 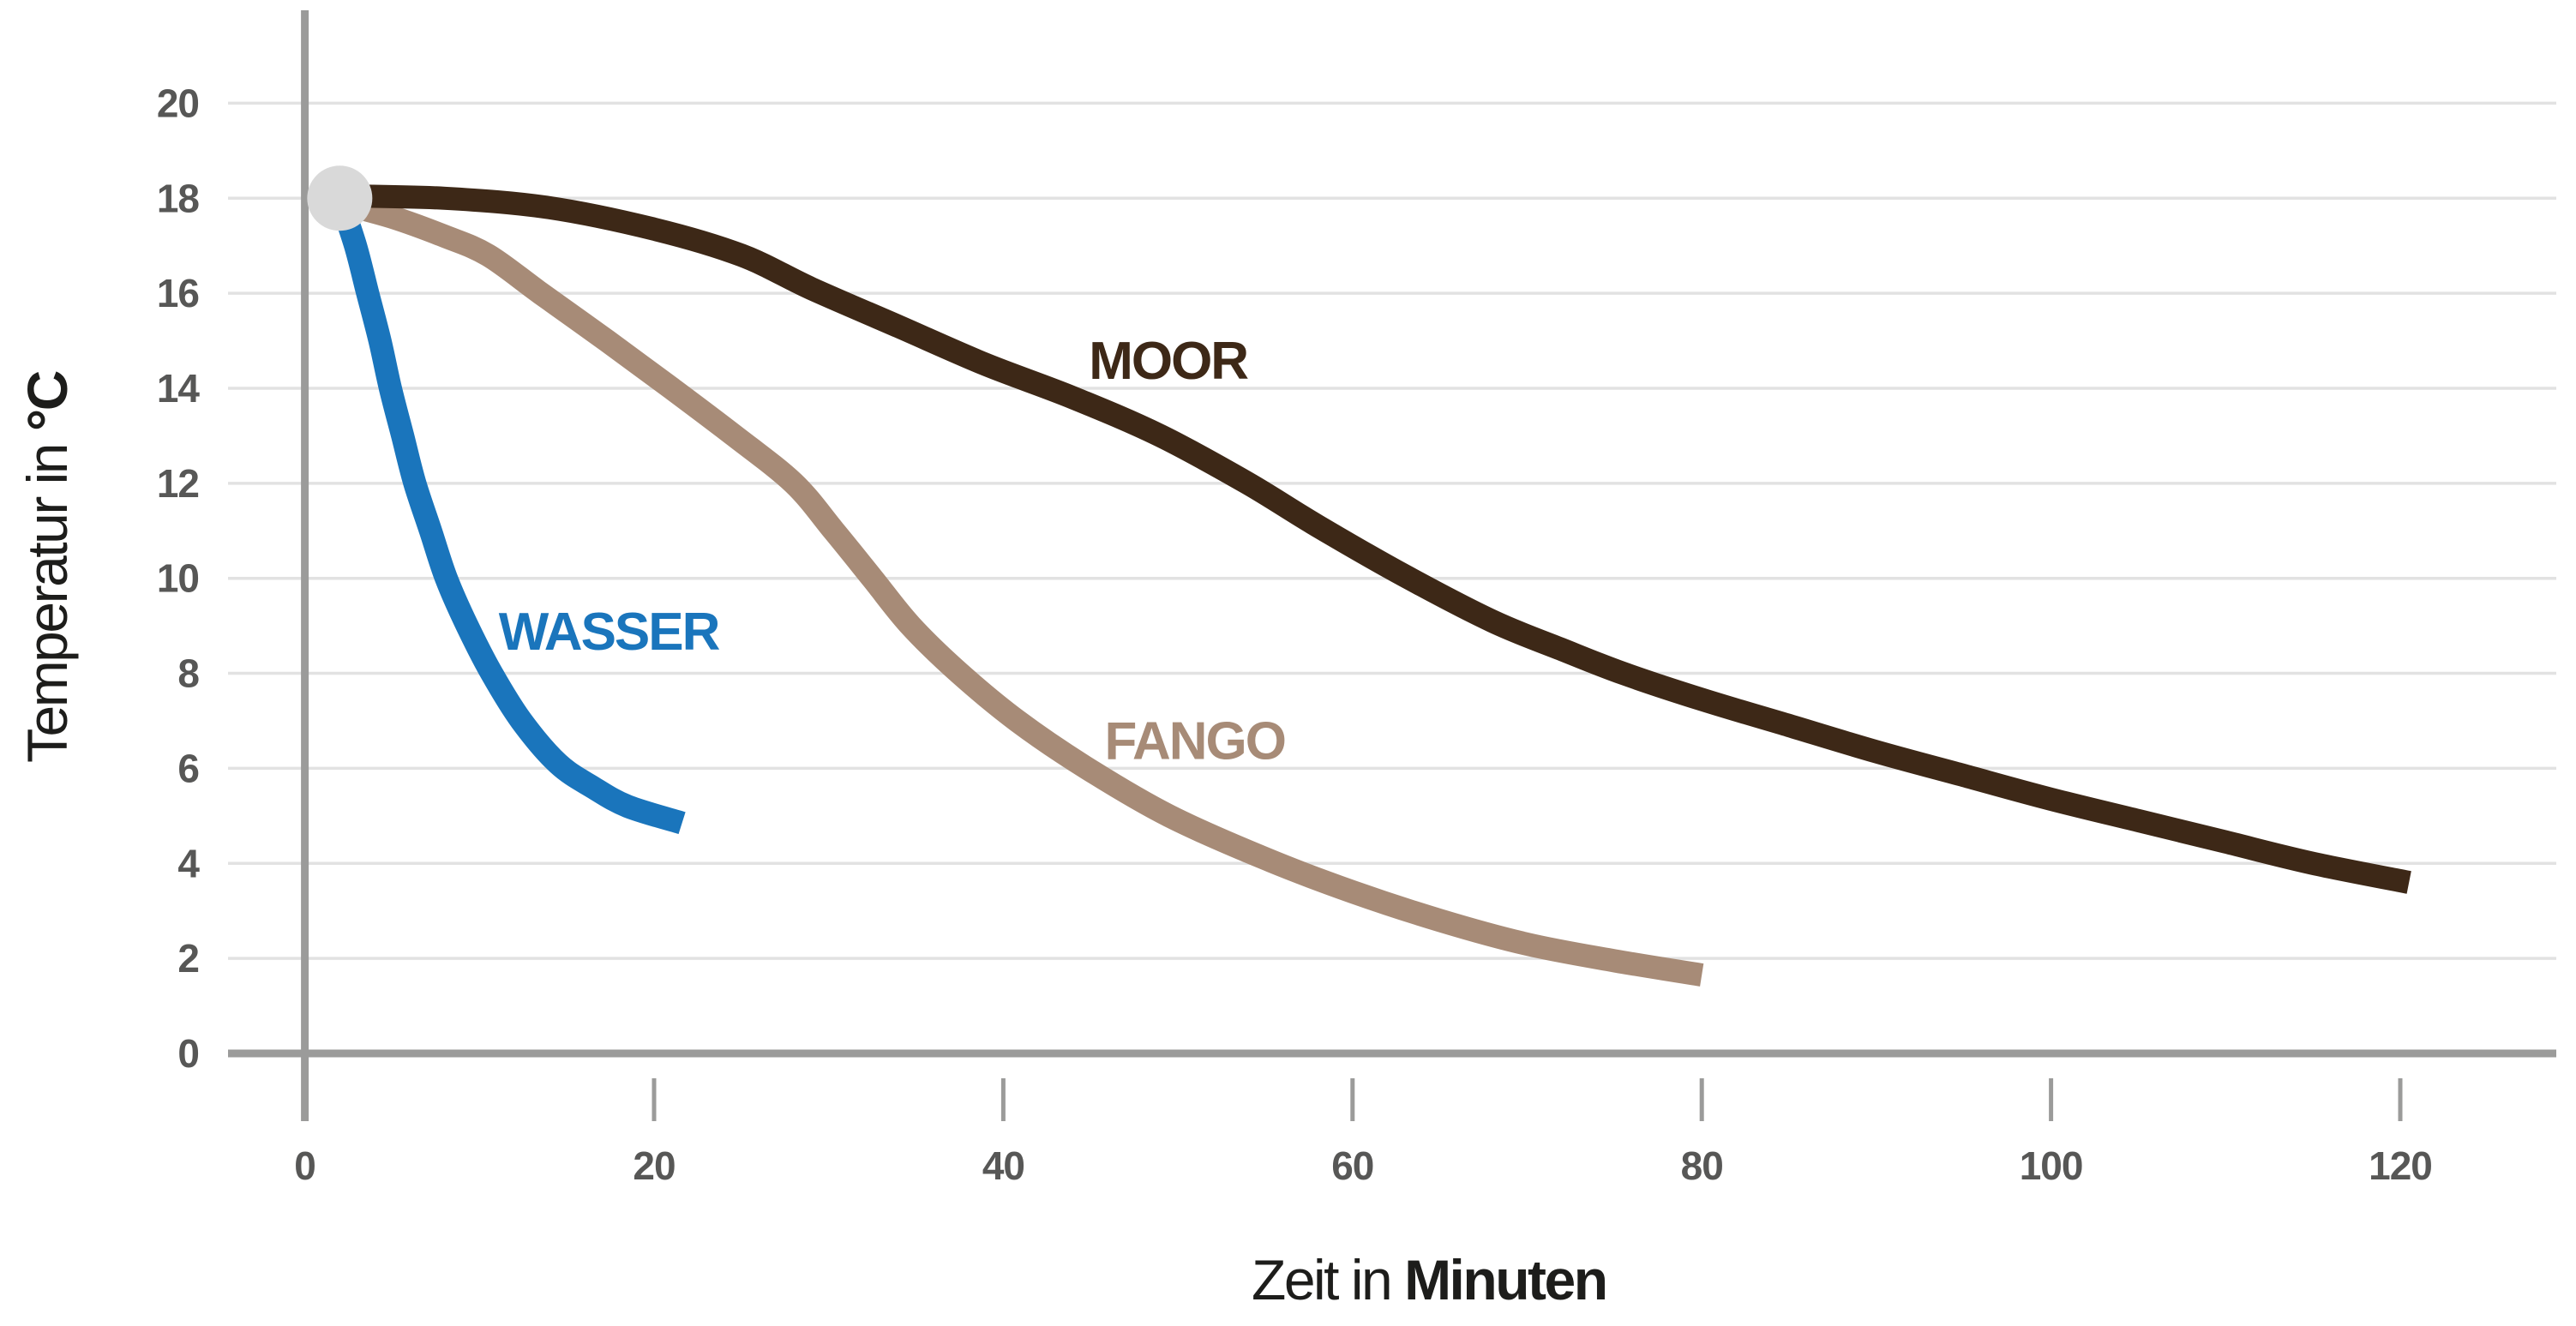 I want to click on x-axis-title-unit: Minuten, so click(x=1505, y=1279).